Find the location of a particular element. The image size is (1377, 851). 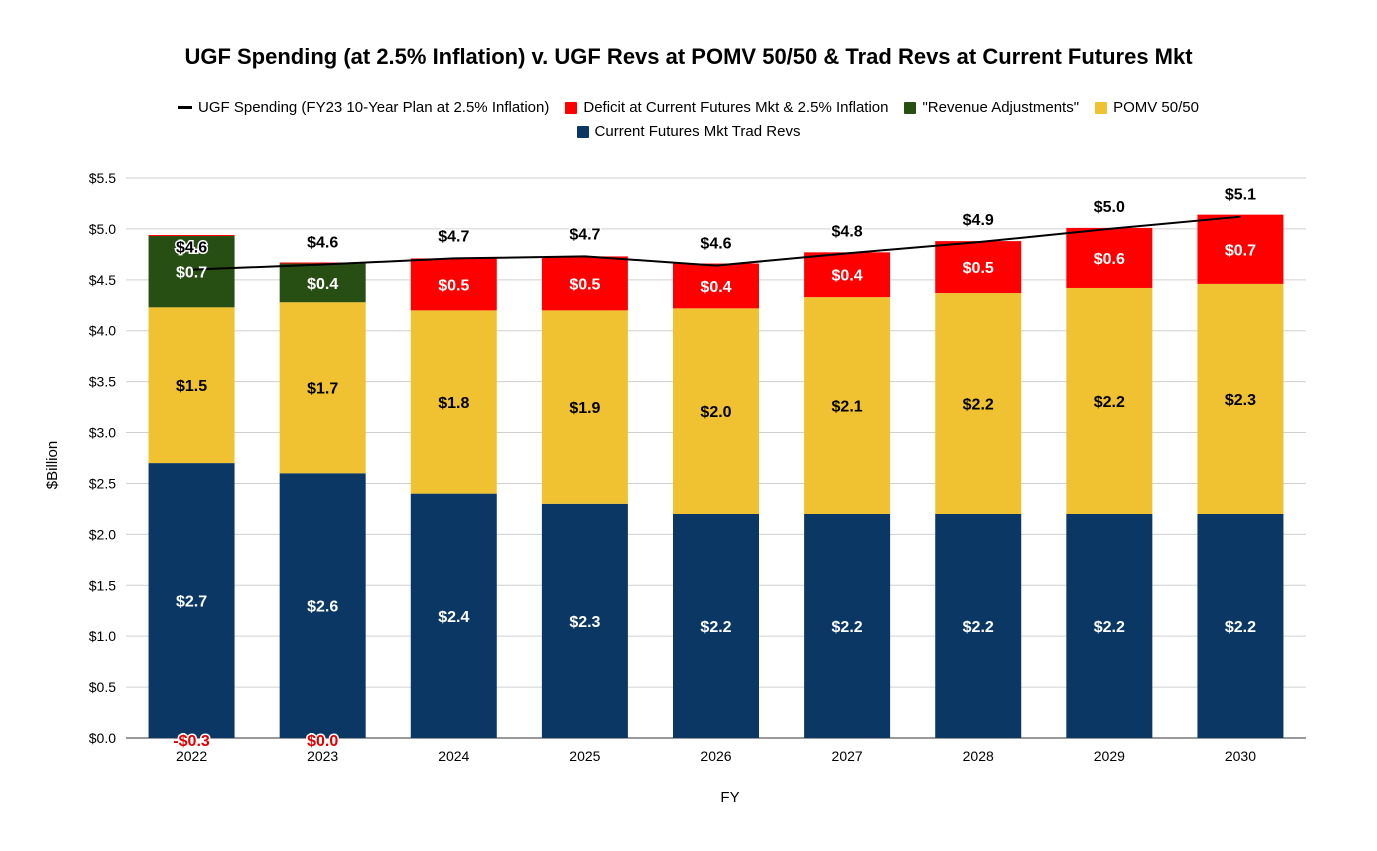

spending-line is located at coordinates (716, 243).